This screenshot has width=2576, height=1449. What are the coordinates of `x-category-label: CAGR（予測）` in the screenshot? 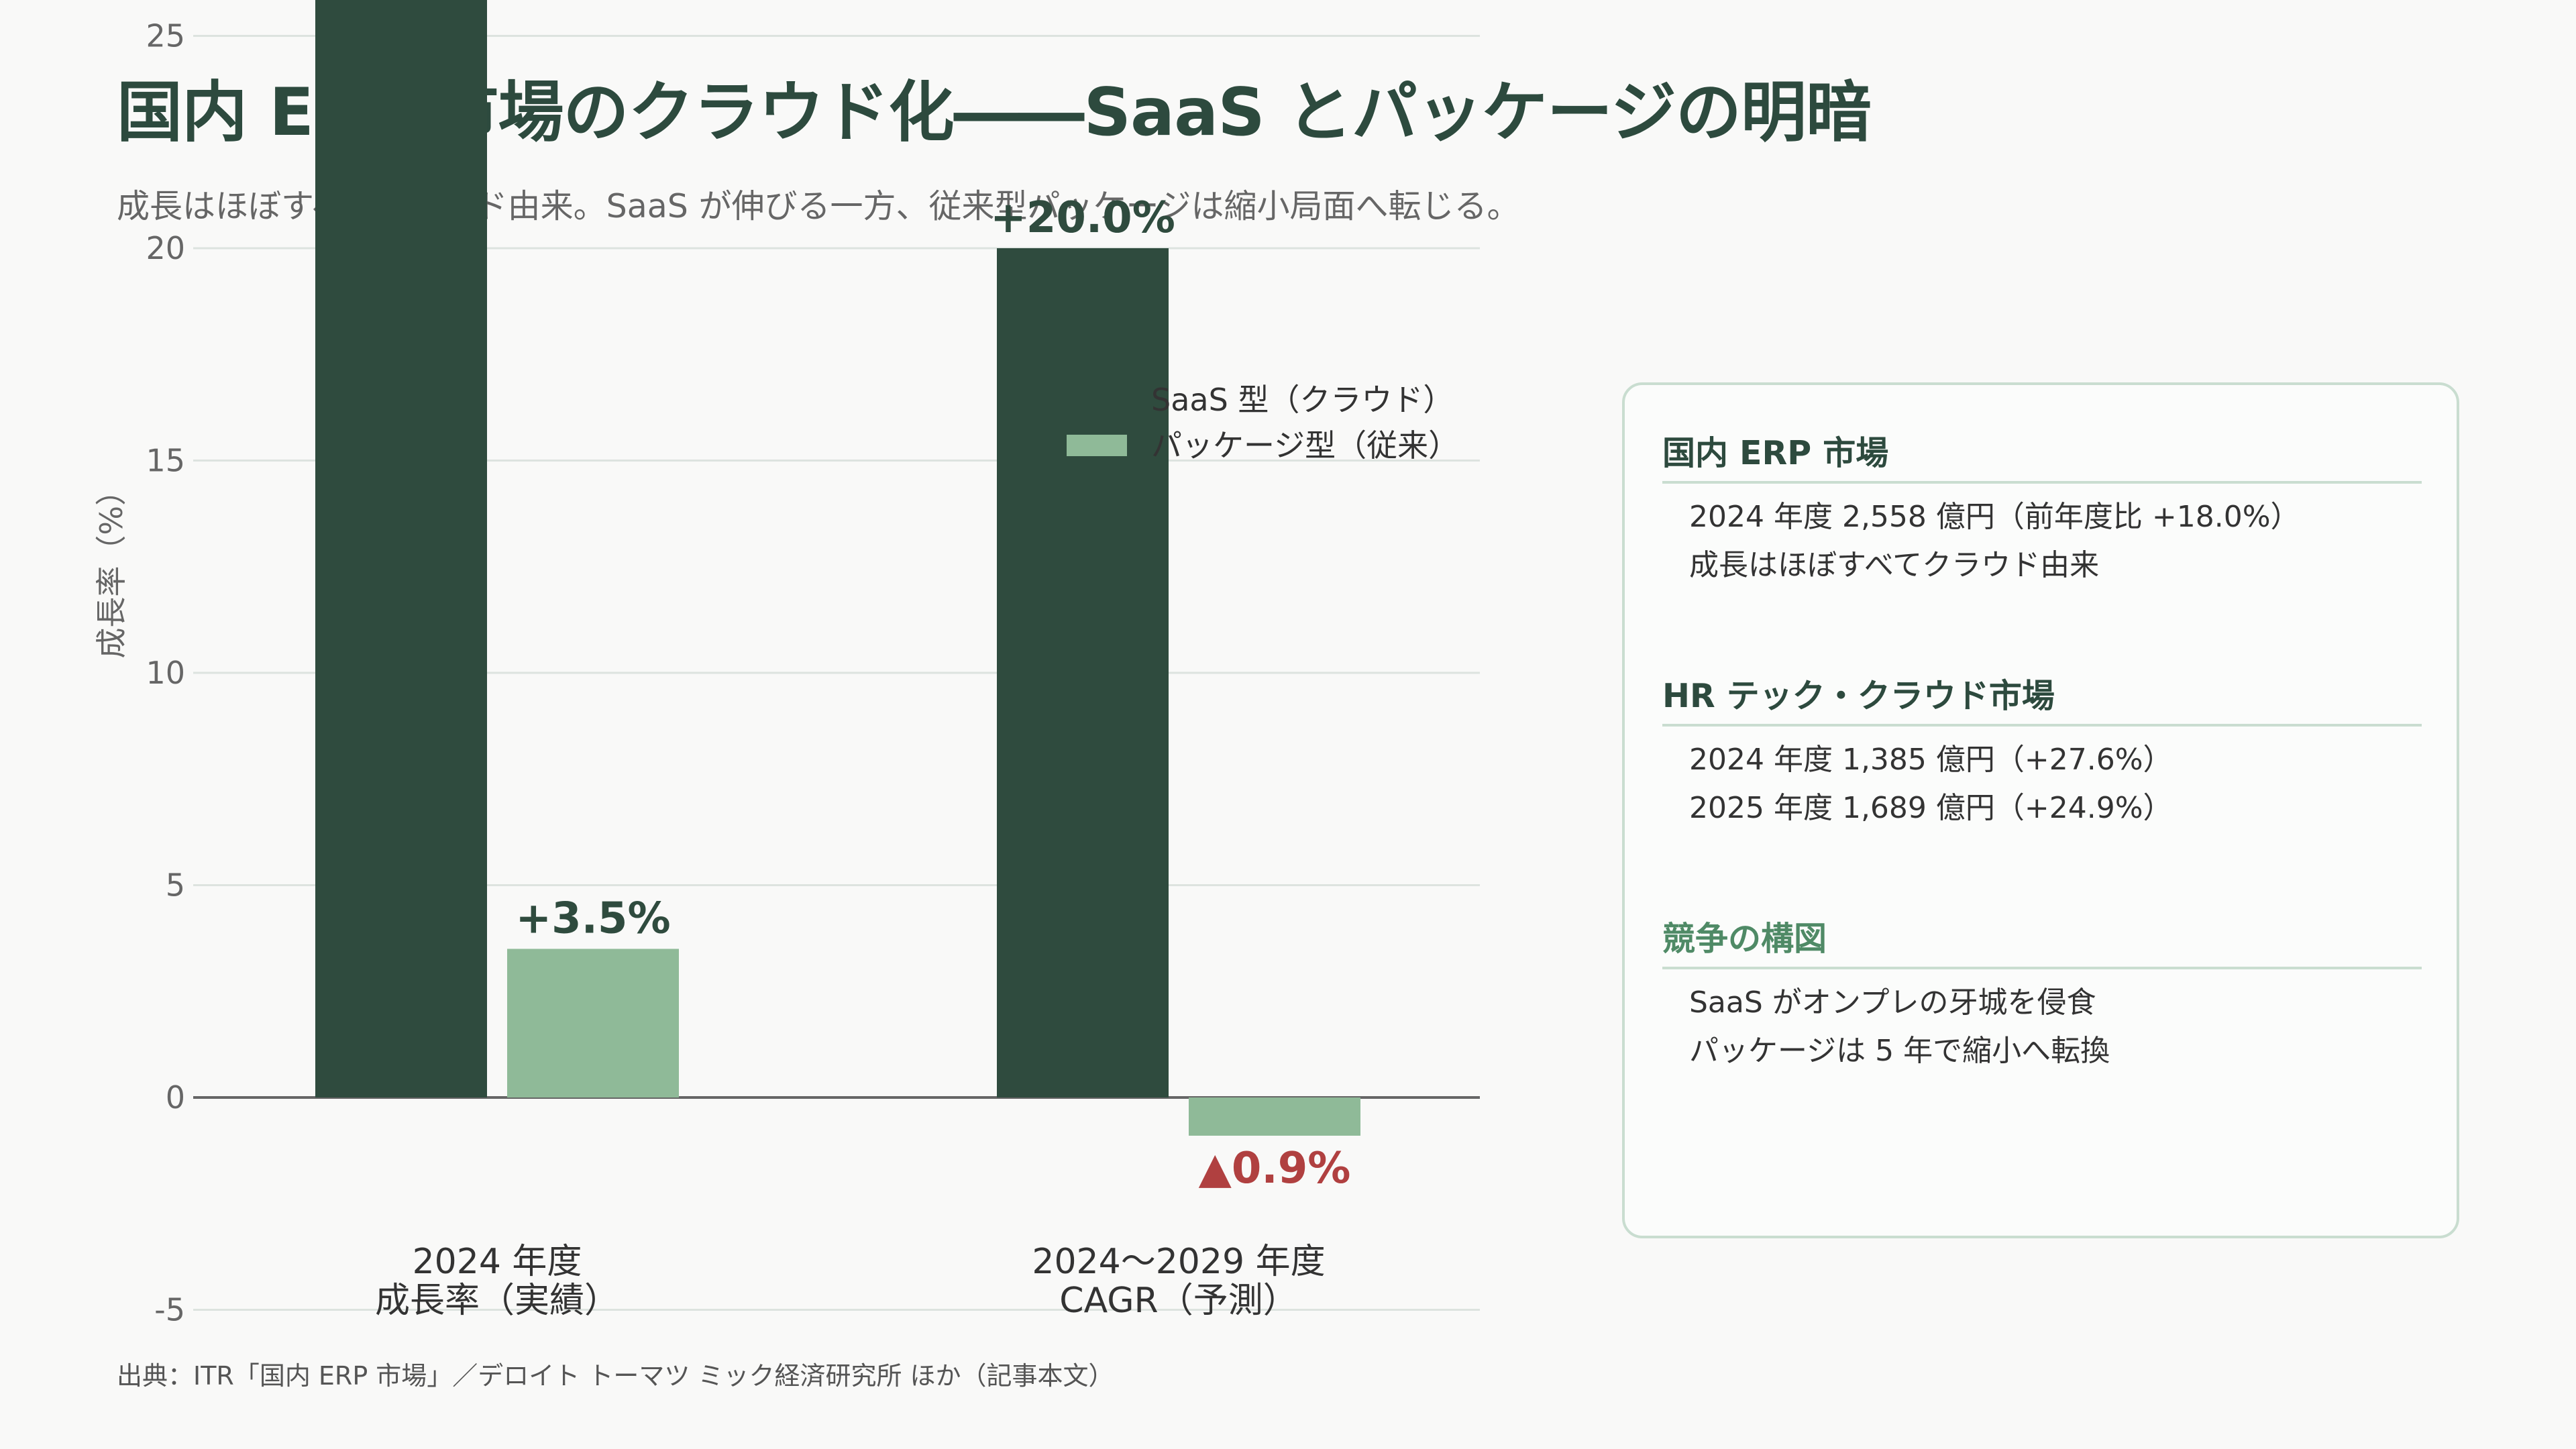 It's located at (1178, 1301).